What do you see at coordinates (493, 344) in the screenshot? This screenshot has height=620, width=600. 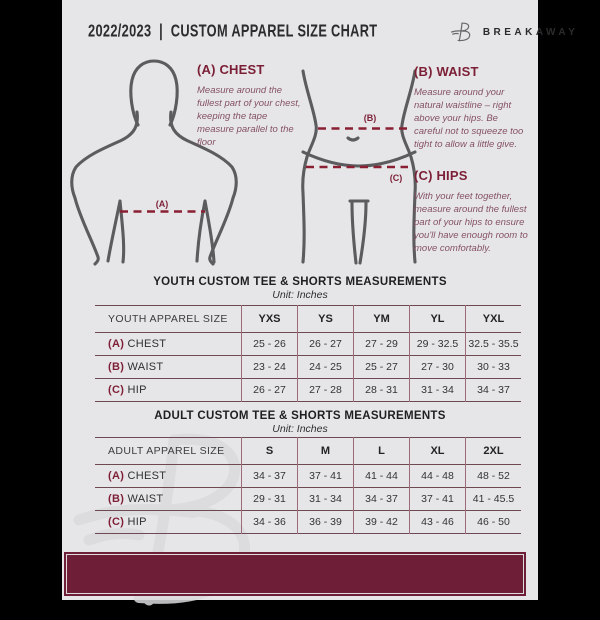 I see `measurement-value: 32.5 - 35.5` at bounding box center [493, 344].